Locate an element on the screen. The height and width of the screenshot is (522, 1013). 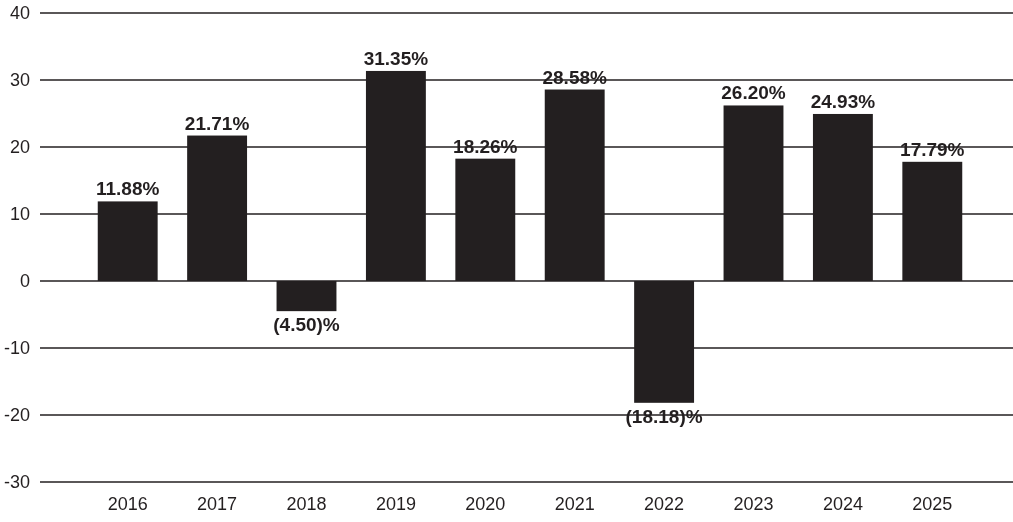
x-tick-label: 2023 is located at coordinates (753, 504).